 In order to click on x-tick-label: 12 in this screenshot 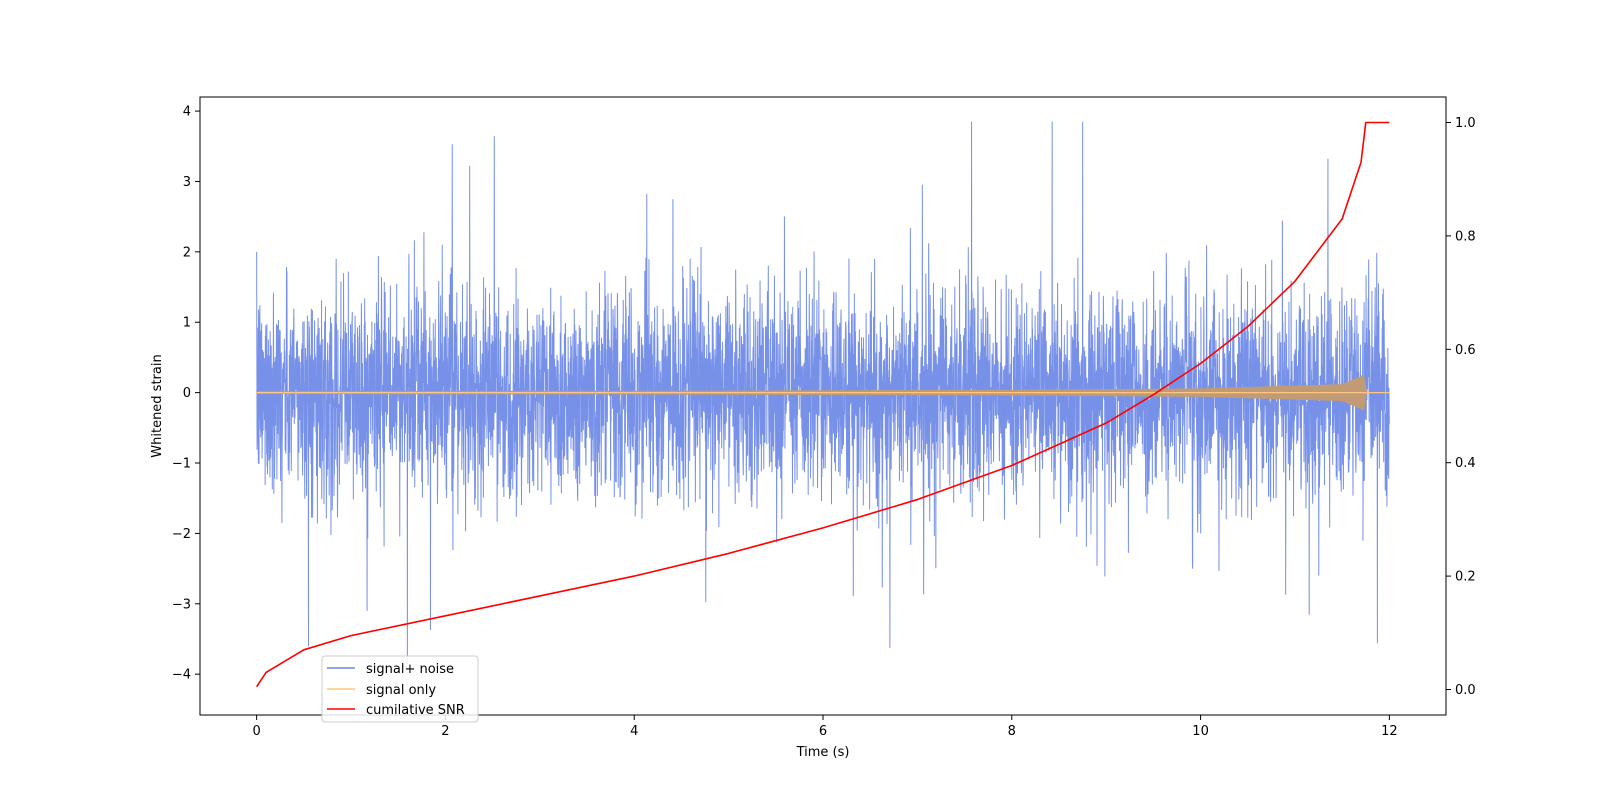, I will do `click(1389, 731)`.